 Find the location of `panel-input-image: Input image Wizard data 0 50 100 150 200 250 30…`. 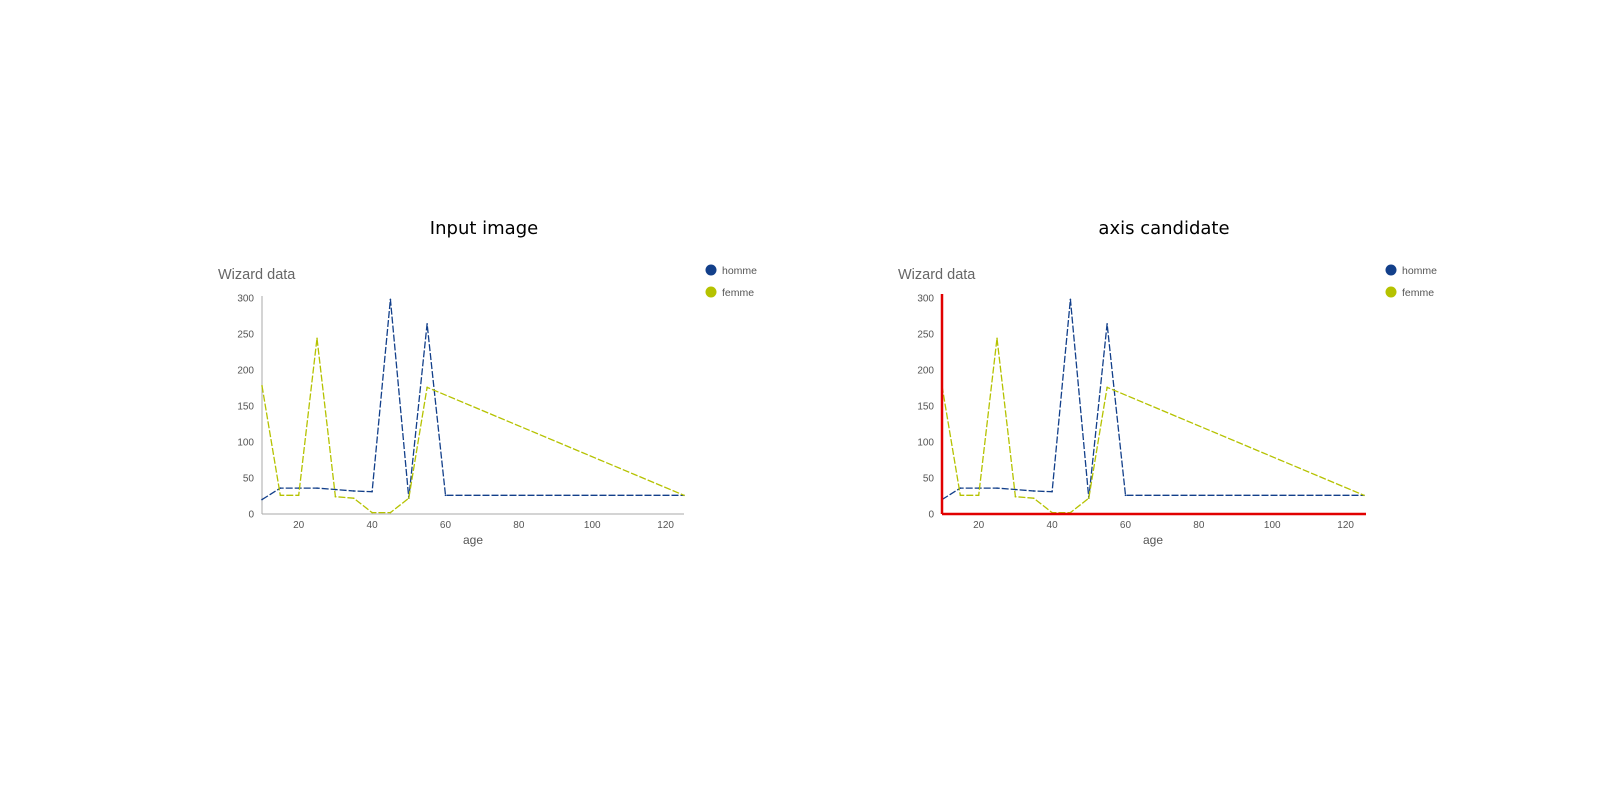

panel-input-image: Input image Wizard data 0 50 100 150 200 250 30… is located at coordinates (487, 382).